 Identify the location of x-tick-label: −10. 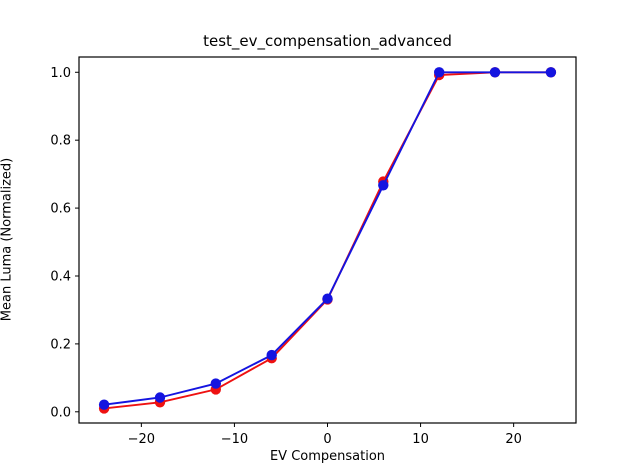
(234, 439).